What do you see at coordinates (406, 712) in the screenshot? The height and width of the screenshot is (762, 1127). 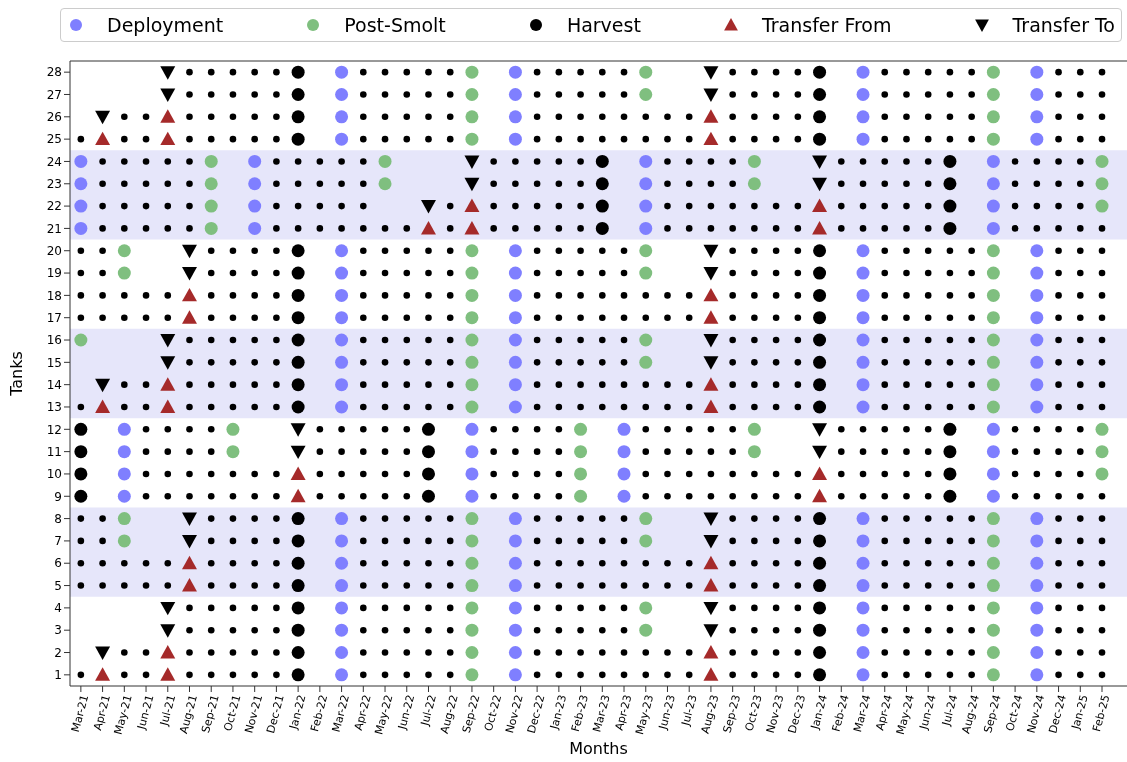 I see `x-tick-label: Jun-22` at bounding box center [406, 712].